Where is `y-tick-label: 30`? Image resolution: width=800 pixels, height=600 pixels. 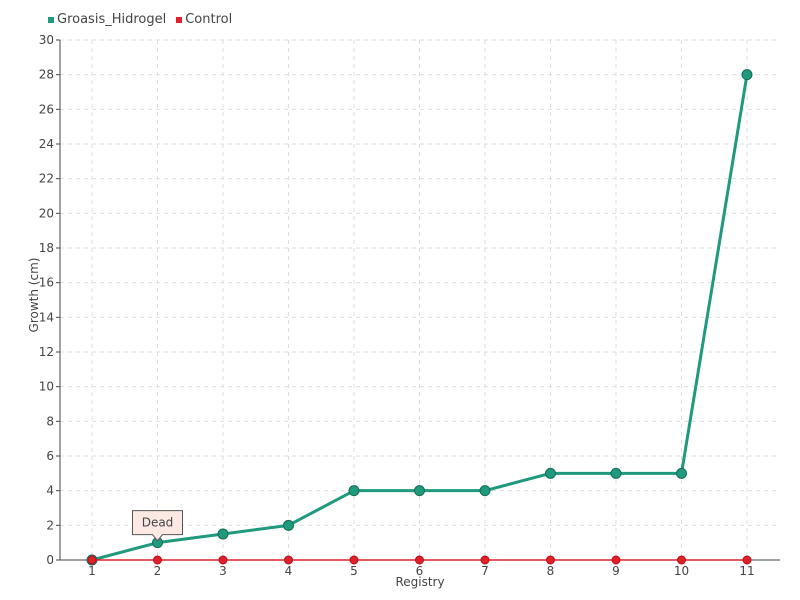 y-tick-label: 30 is located at coordinates (46, 40).